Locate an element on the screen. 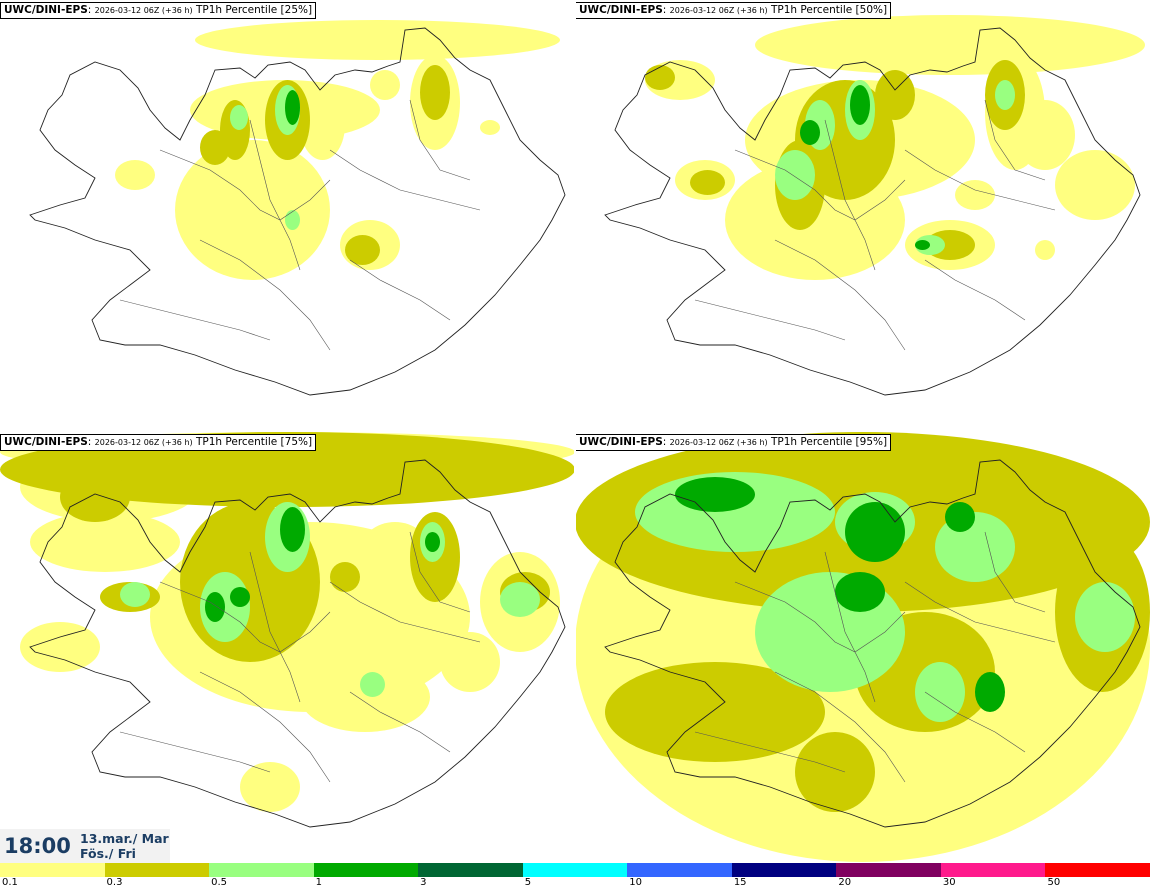 The image size is (1150, 891). colorbar-label: 0.3 is located at coordinates (114, 882).